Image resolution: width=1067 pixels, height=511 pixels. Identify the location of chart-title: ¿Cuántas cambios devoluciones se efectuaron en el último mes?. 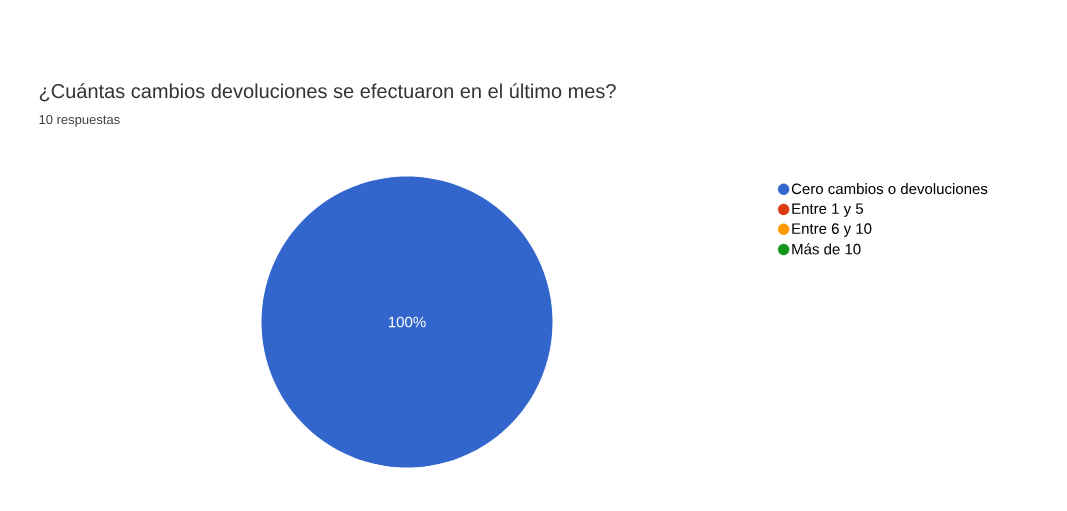
(327, 92).